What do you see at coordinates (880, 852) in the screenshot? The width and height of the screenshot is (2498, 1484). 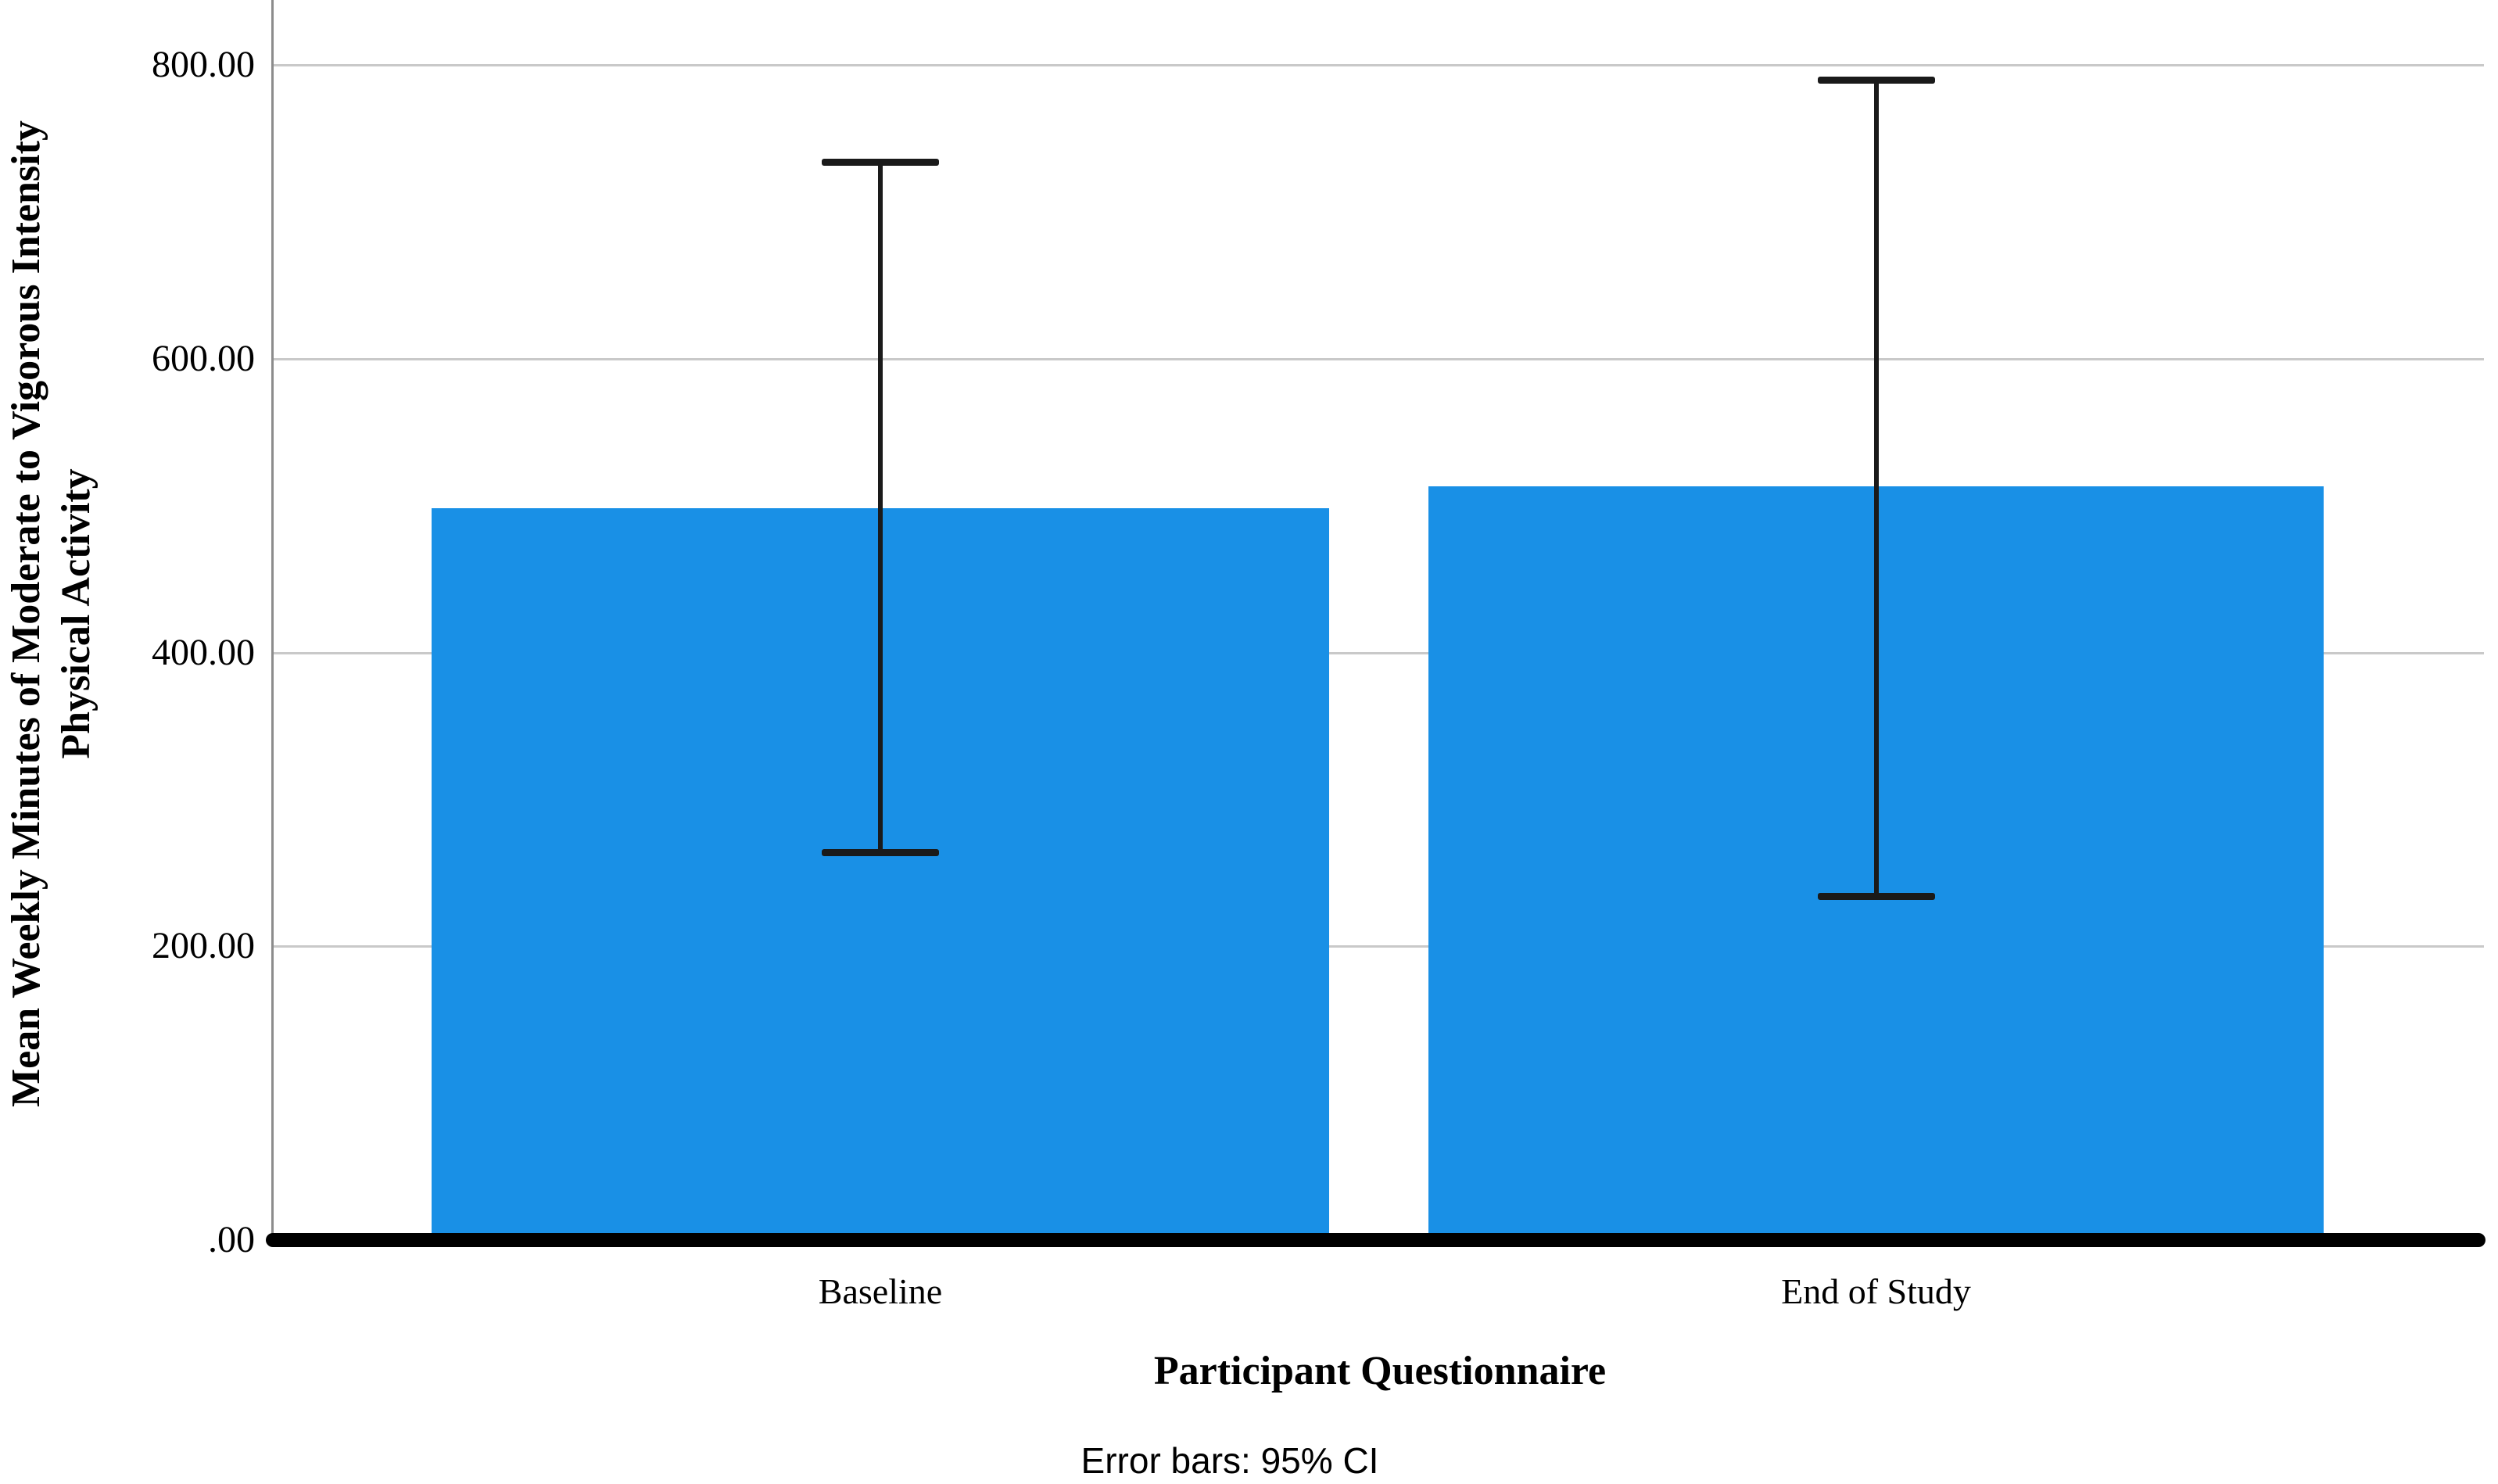 I see `error-bar-cap-bottom-baseline` at bounding box center [880, 852].